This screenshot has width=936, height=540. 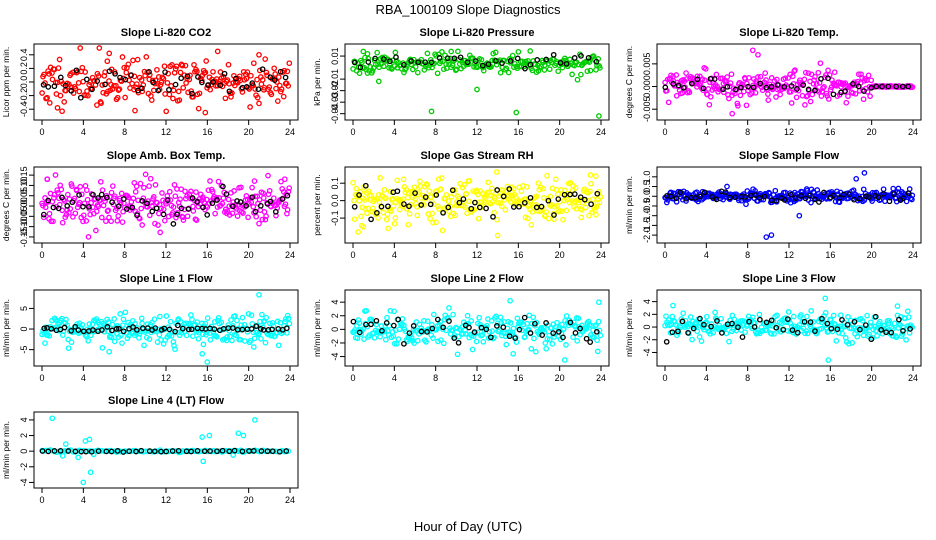 What do you see at coordinates (560, 132) in the screenshot?
I see `x-tick-label: 20` at bounding box center [560, 132].